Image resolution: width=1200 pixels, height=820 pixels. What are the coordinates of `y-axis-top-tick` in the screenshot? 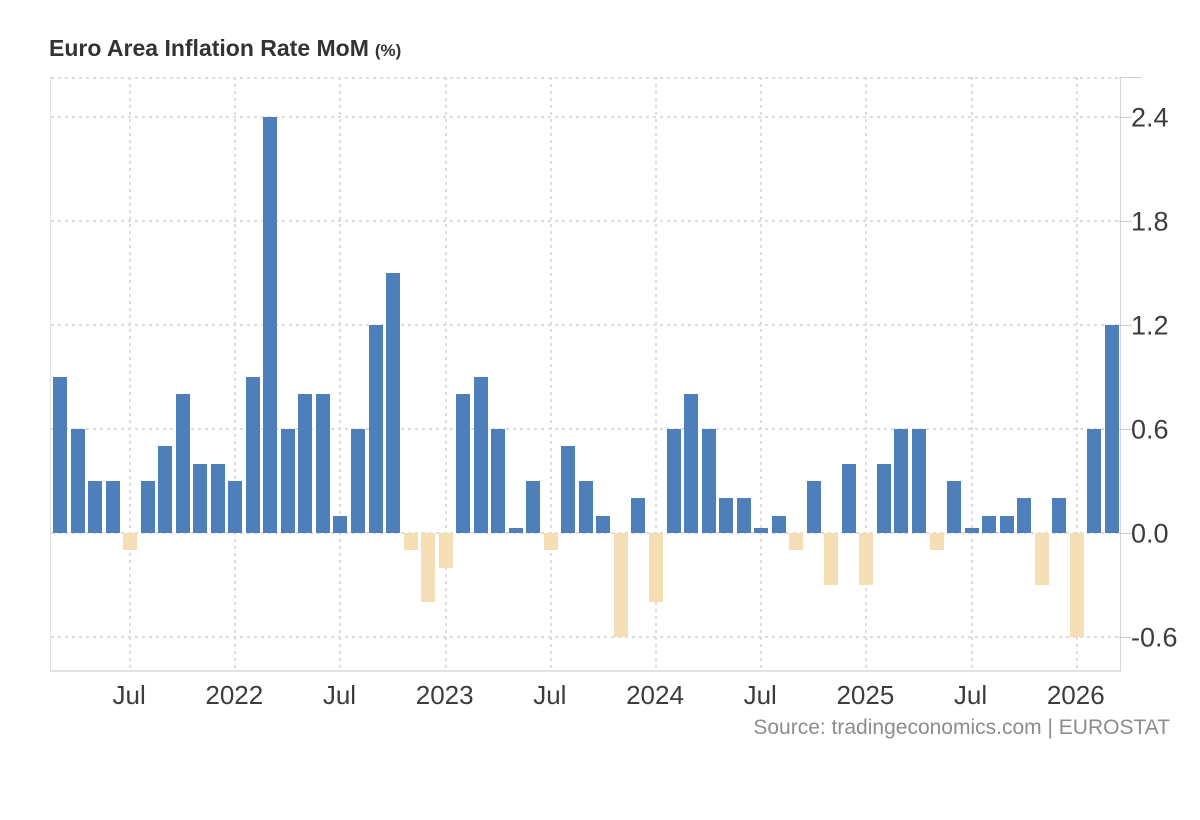 It's located at (1130, 77).